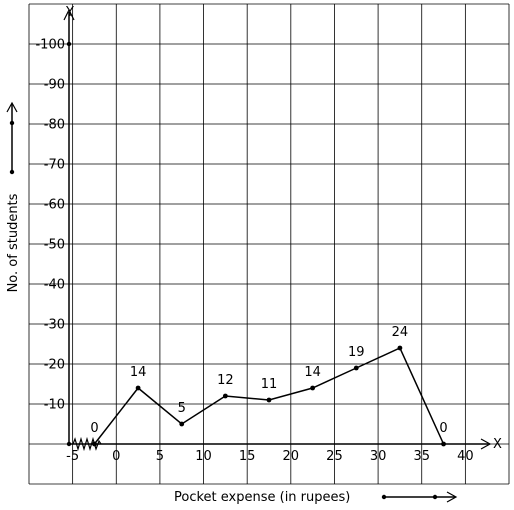 The image size is (514, 510). Describe the element at coordinates (69, 44) in the screenshot. I see `y-axis-top-point` at that location.